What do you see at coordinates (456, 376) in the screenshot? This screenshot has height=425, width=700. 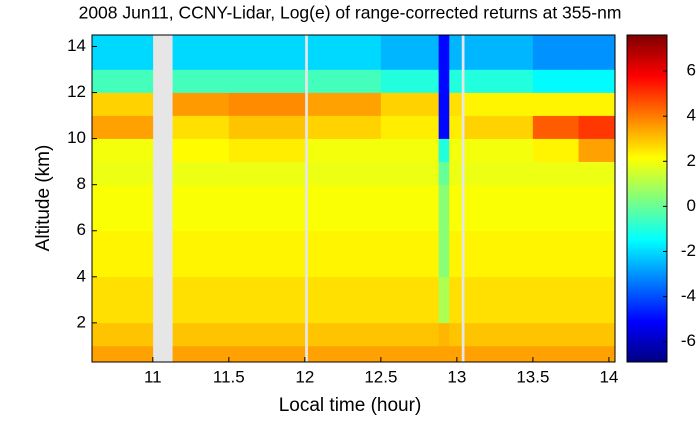 I see `x-tick-label: 13` at bounding box center [456, 376].